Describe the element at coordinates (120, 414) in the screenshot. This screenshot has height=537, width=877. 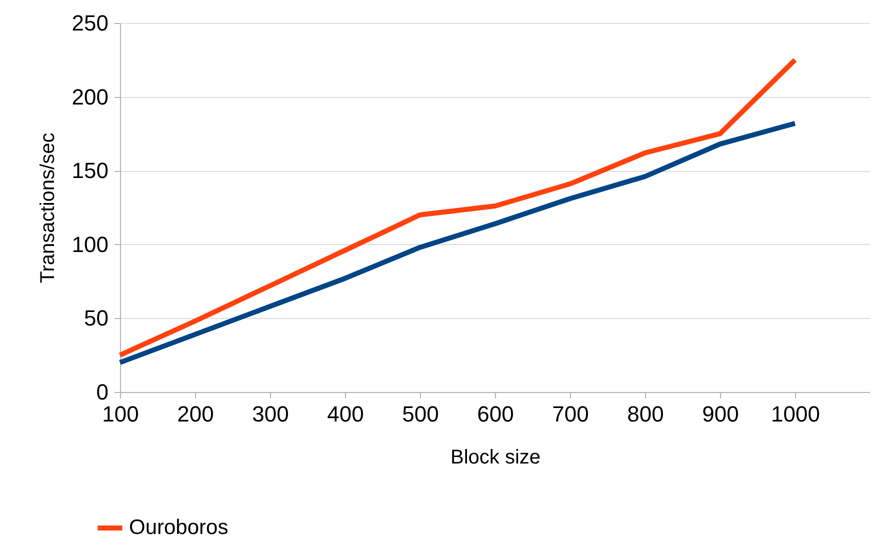
I see `x-tick-label: 100` at that location.